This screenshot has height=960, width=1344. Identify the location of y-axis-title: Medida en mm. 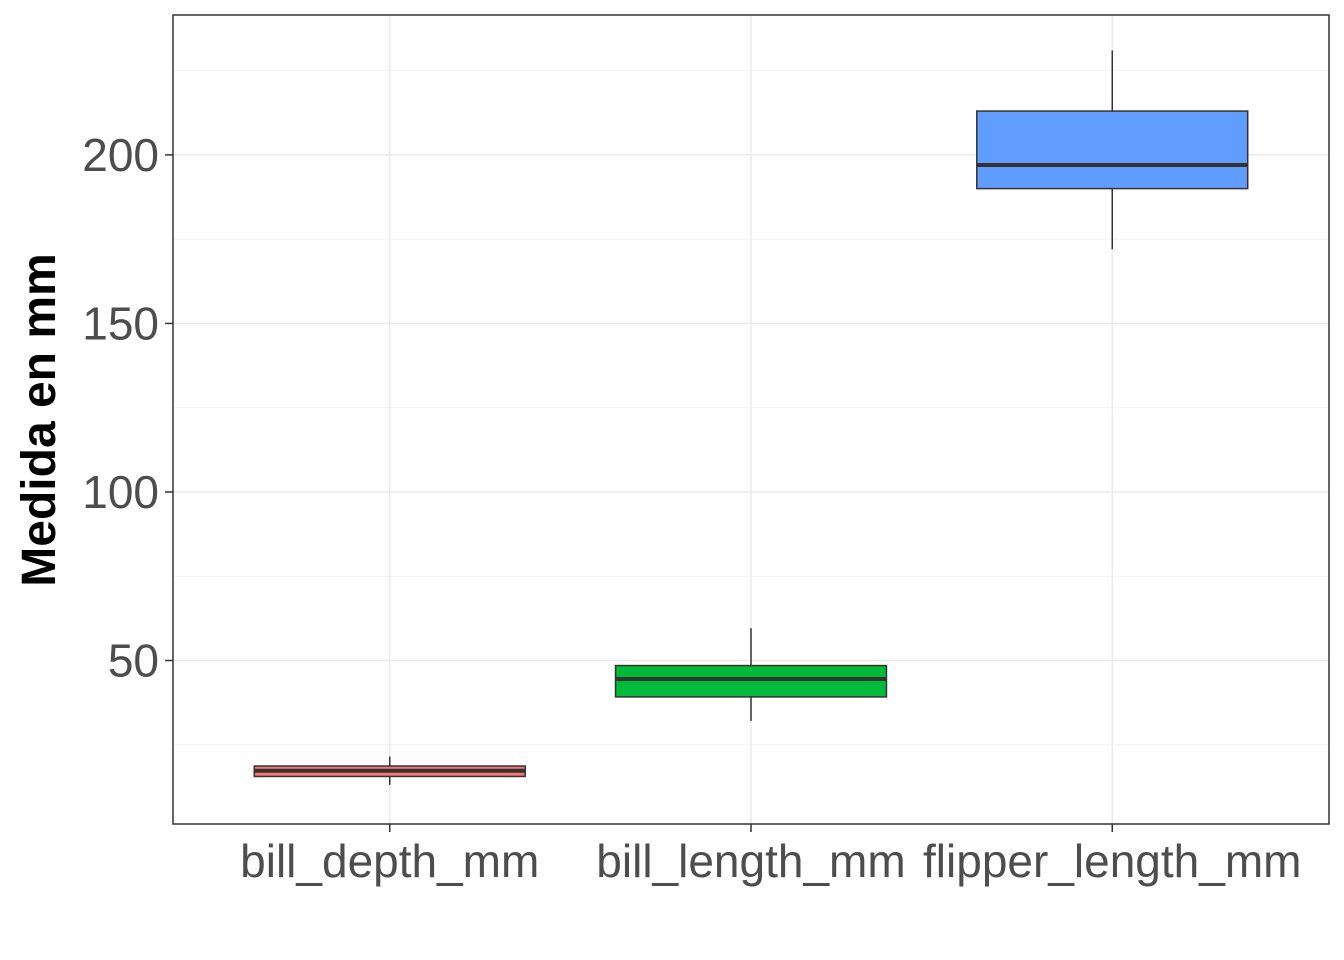
(39, 419).